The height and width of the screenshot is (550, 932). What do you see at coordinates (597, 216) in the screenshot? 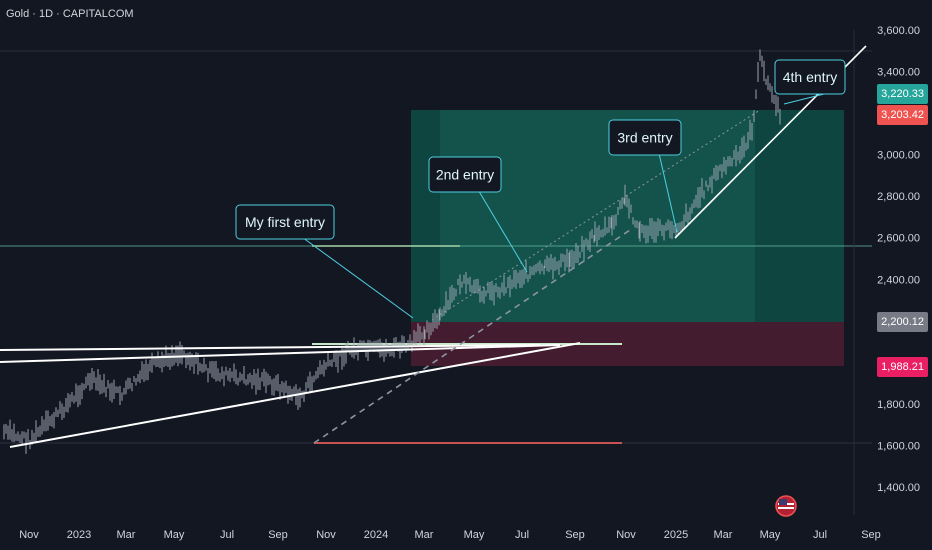
I see `profit-zone-inner` at bounding box center [597, 216].